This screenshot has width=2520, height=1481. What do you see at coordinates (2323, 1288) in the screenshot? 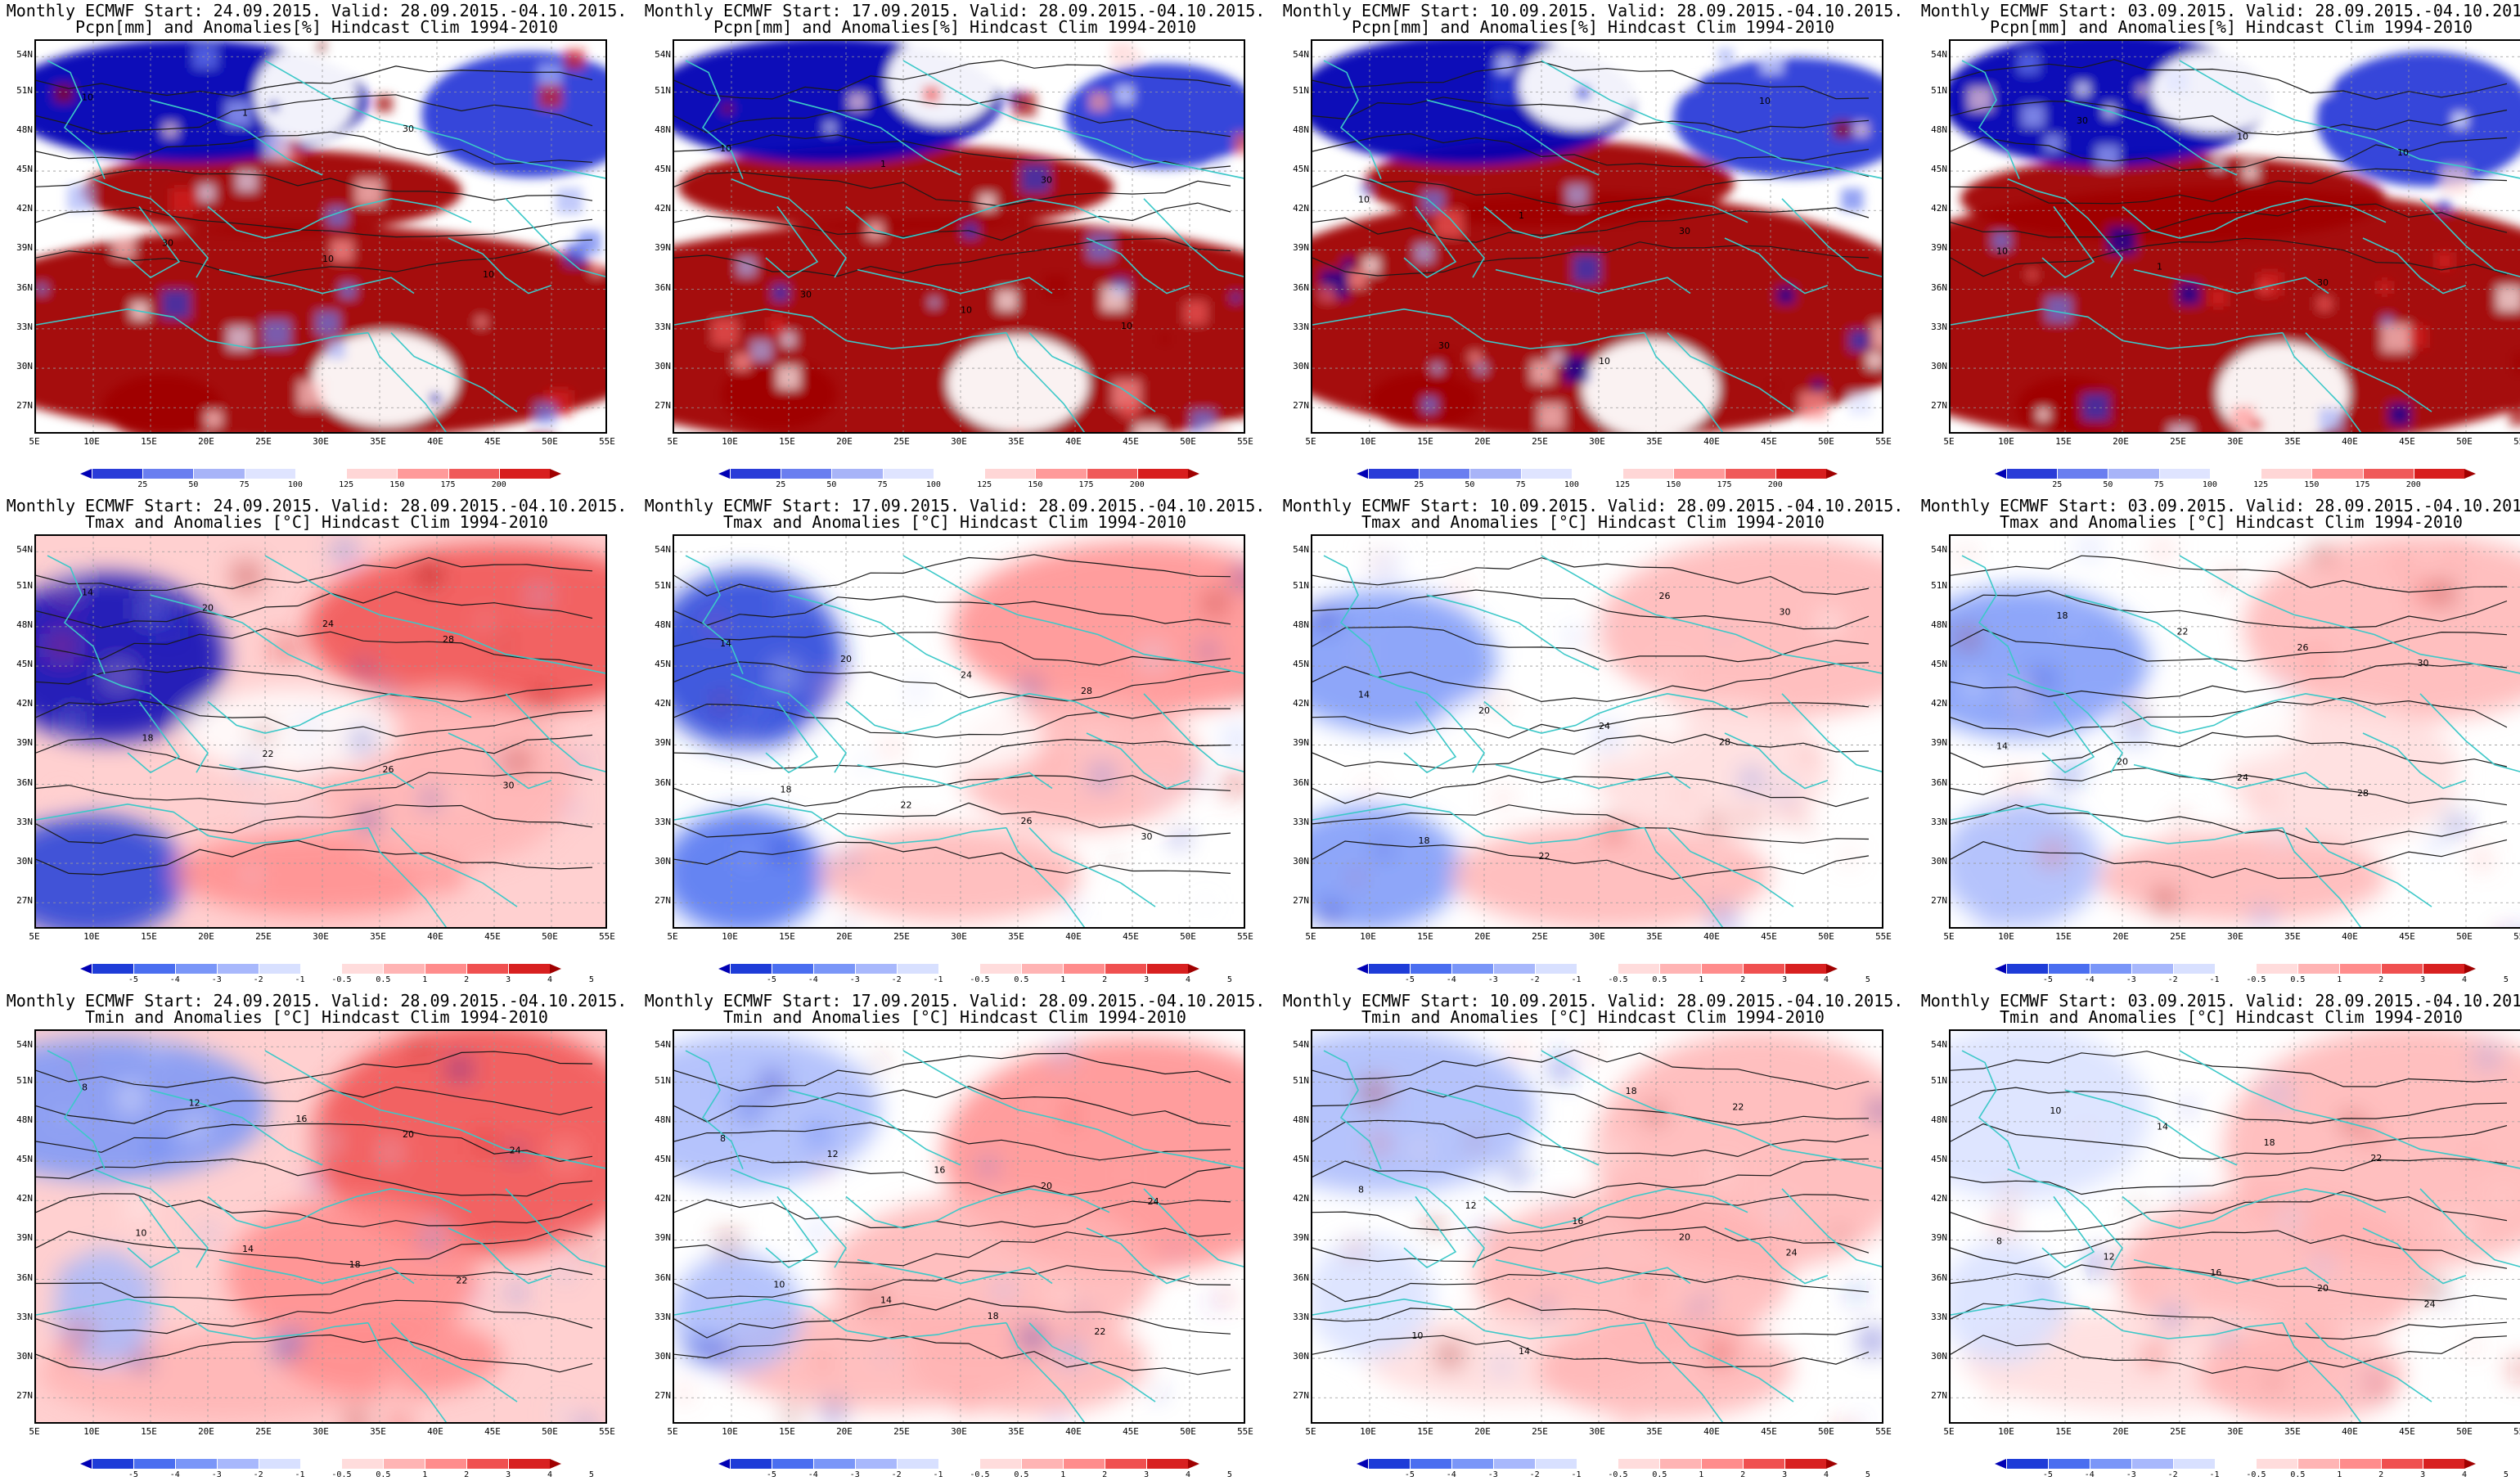
I see `contour-label: 20` at bounding box center [2323, 1288].